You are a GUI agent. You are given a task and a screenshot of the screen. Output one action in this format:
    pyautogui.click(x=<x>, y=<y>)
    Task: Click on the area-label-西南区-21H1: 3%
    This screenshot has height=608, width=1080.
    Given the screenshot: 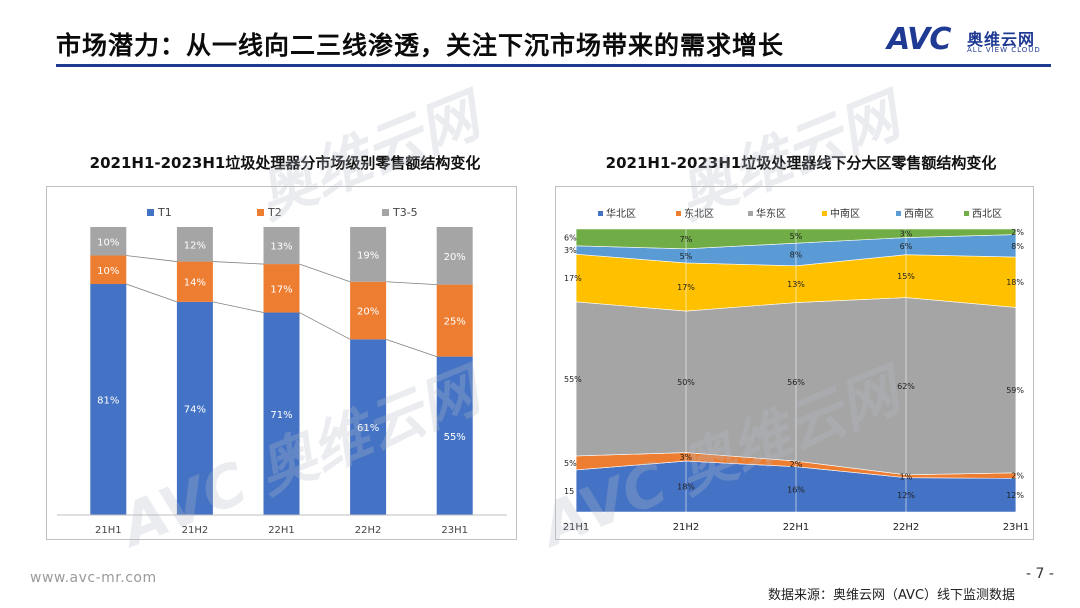 What is the action you would take?
    pyautogui.click(x=570, y=250)
    